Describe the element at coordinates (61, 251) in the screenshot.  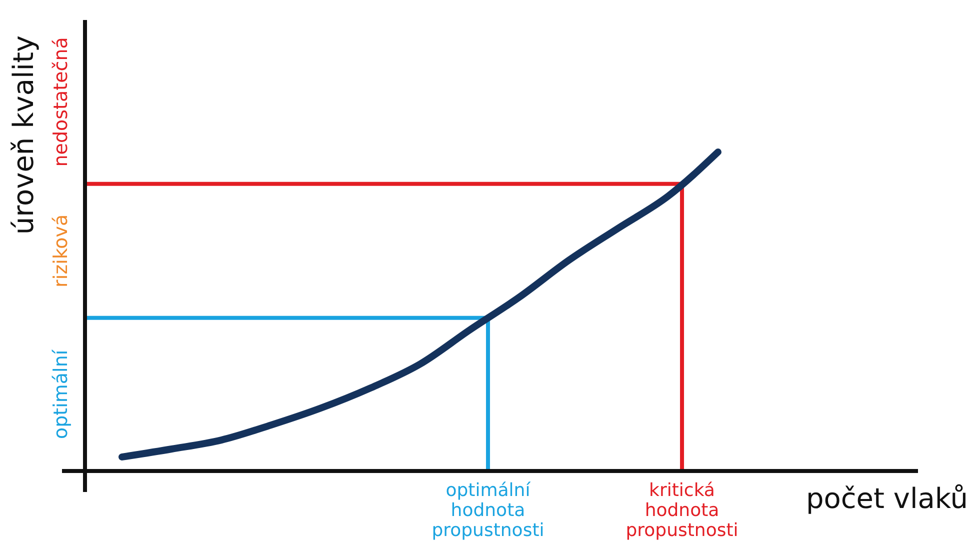
I see `text: riziková` at that location.